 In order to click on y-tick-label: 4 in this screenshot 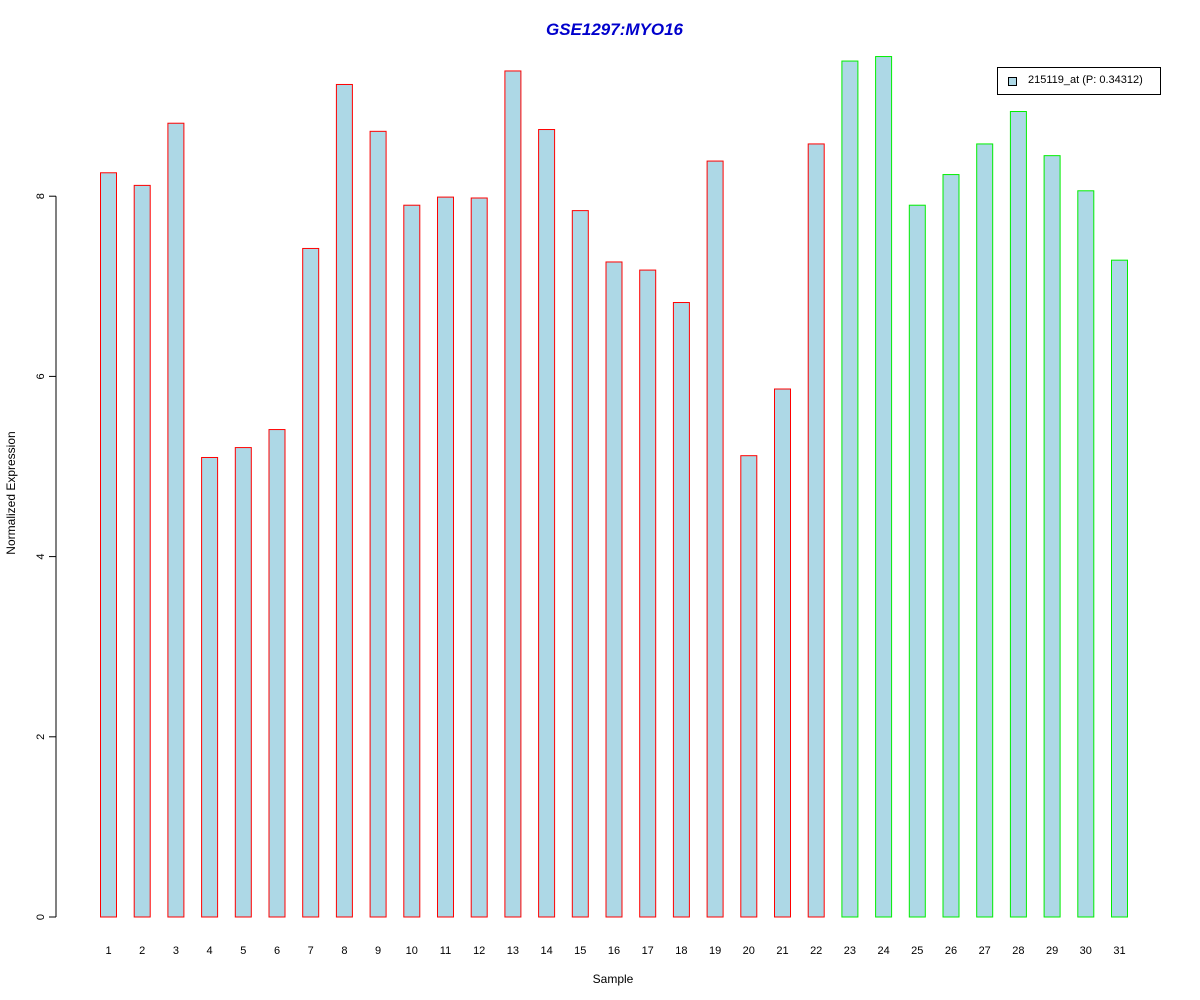, I will do `click(41, 557)`.